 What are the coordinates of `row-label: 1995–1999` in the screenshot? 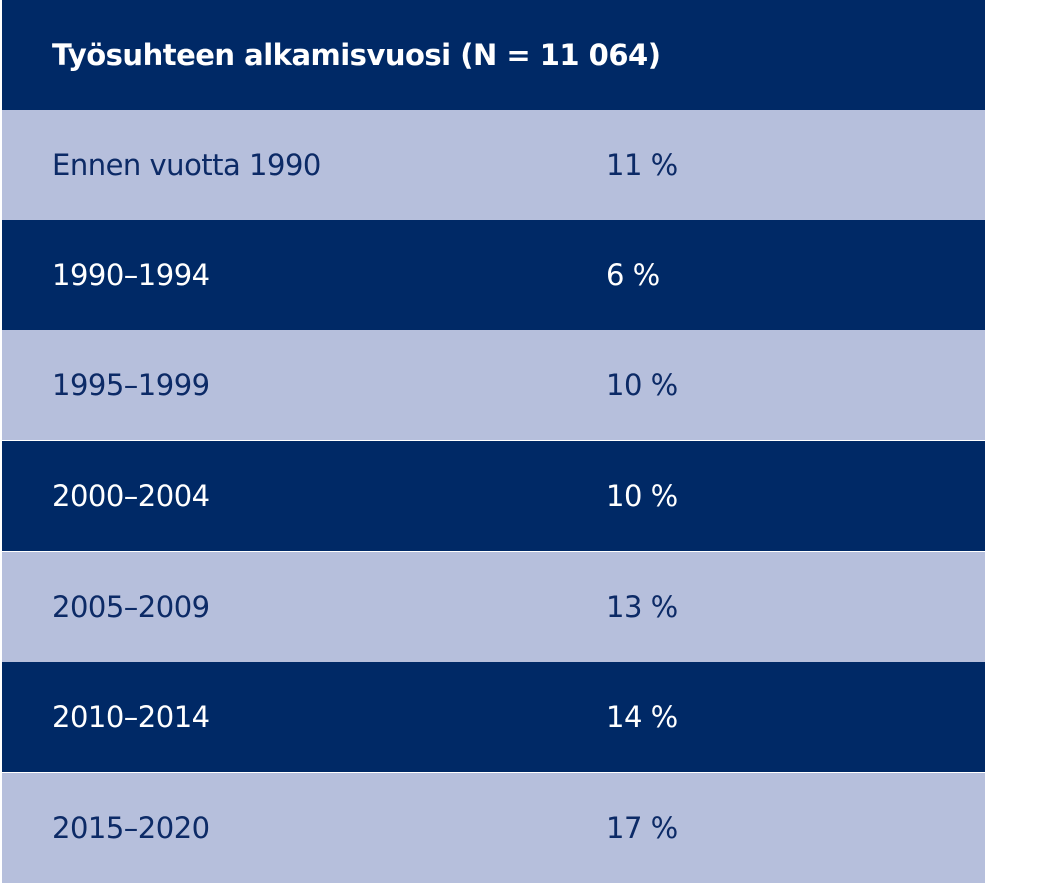 It's located at (131, 385).